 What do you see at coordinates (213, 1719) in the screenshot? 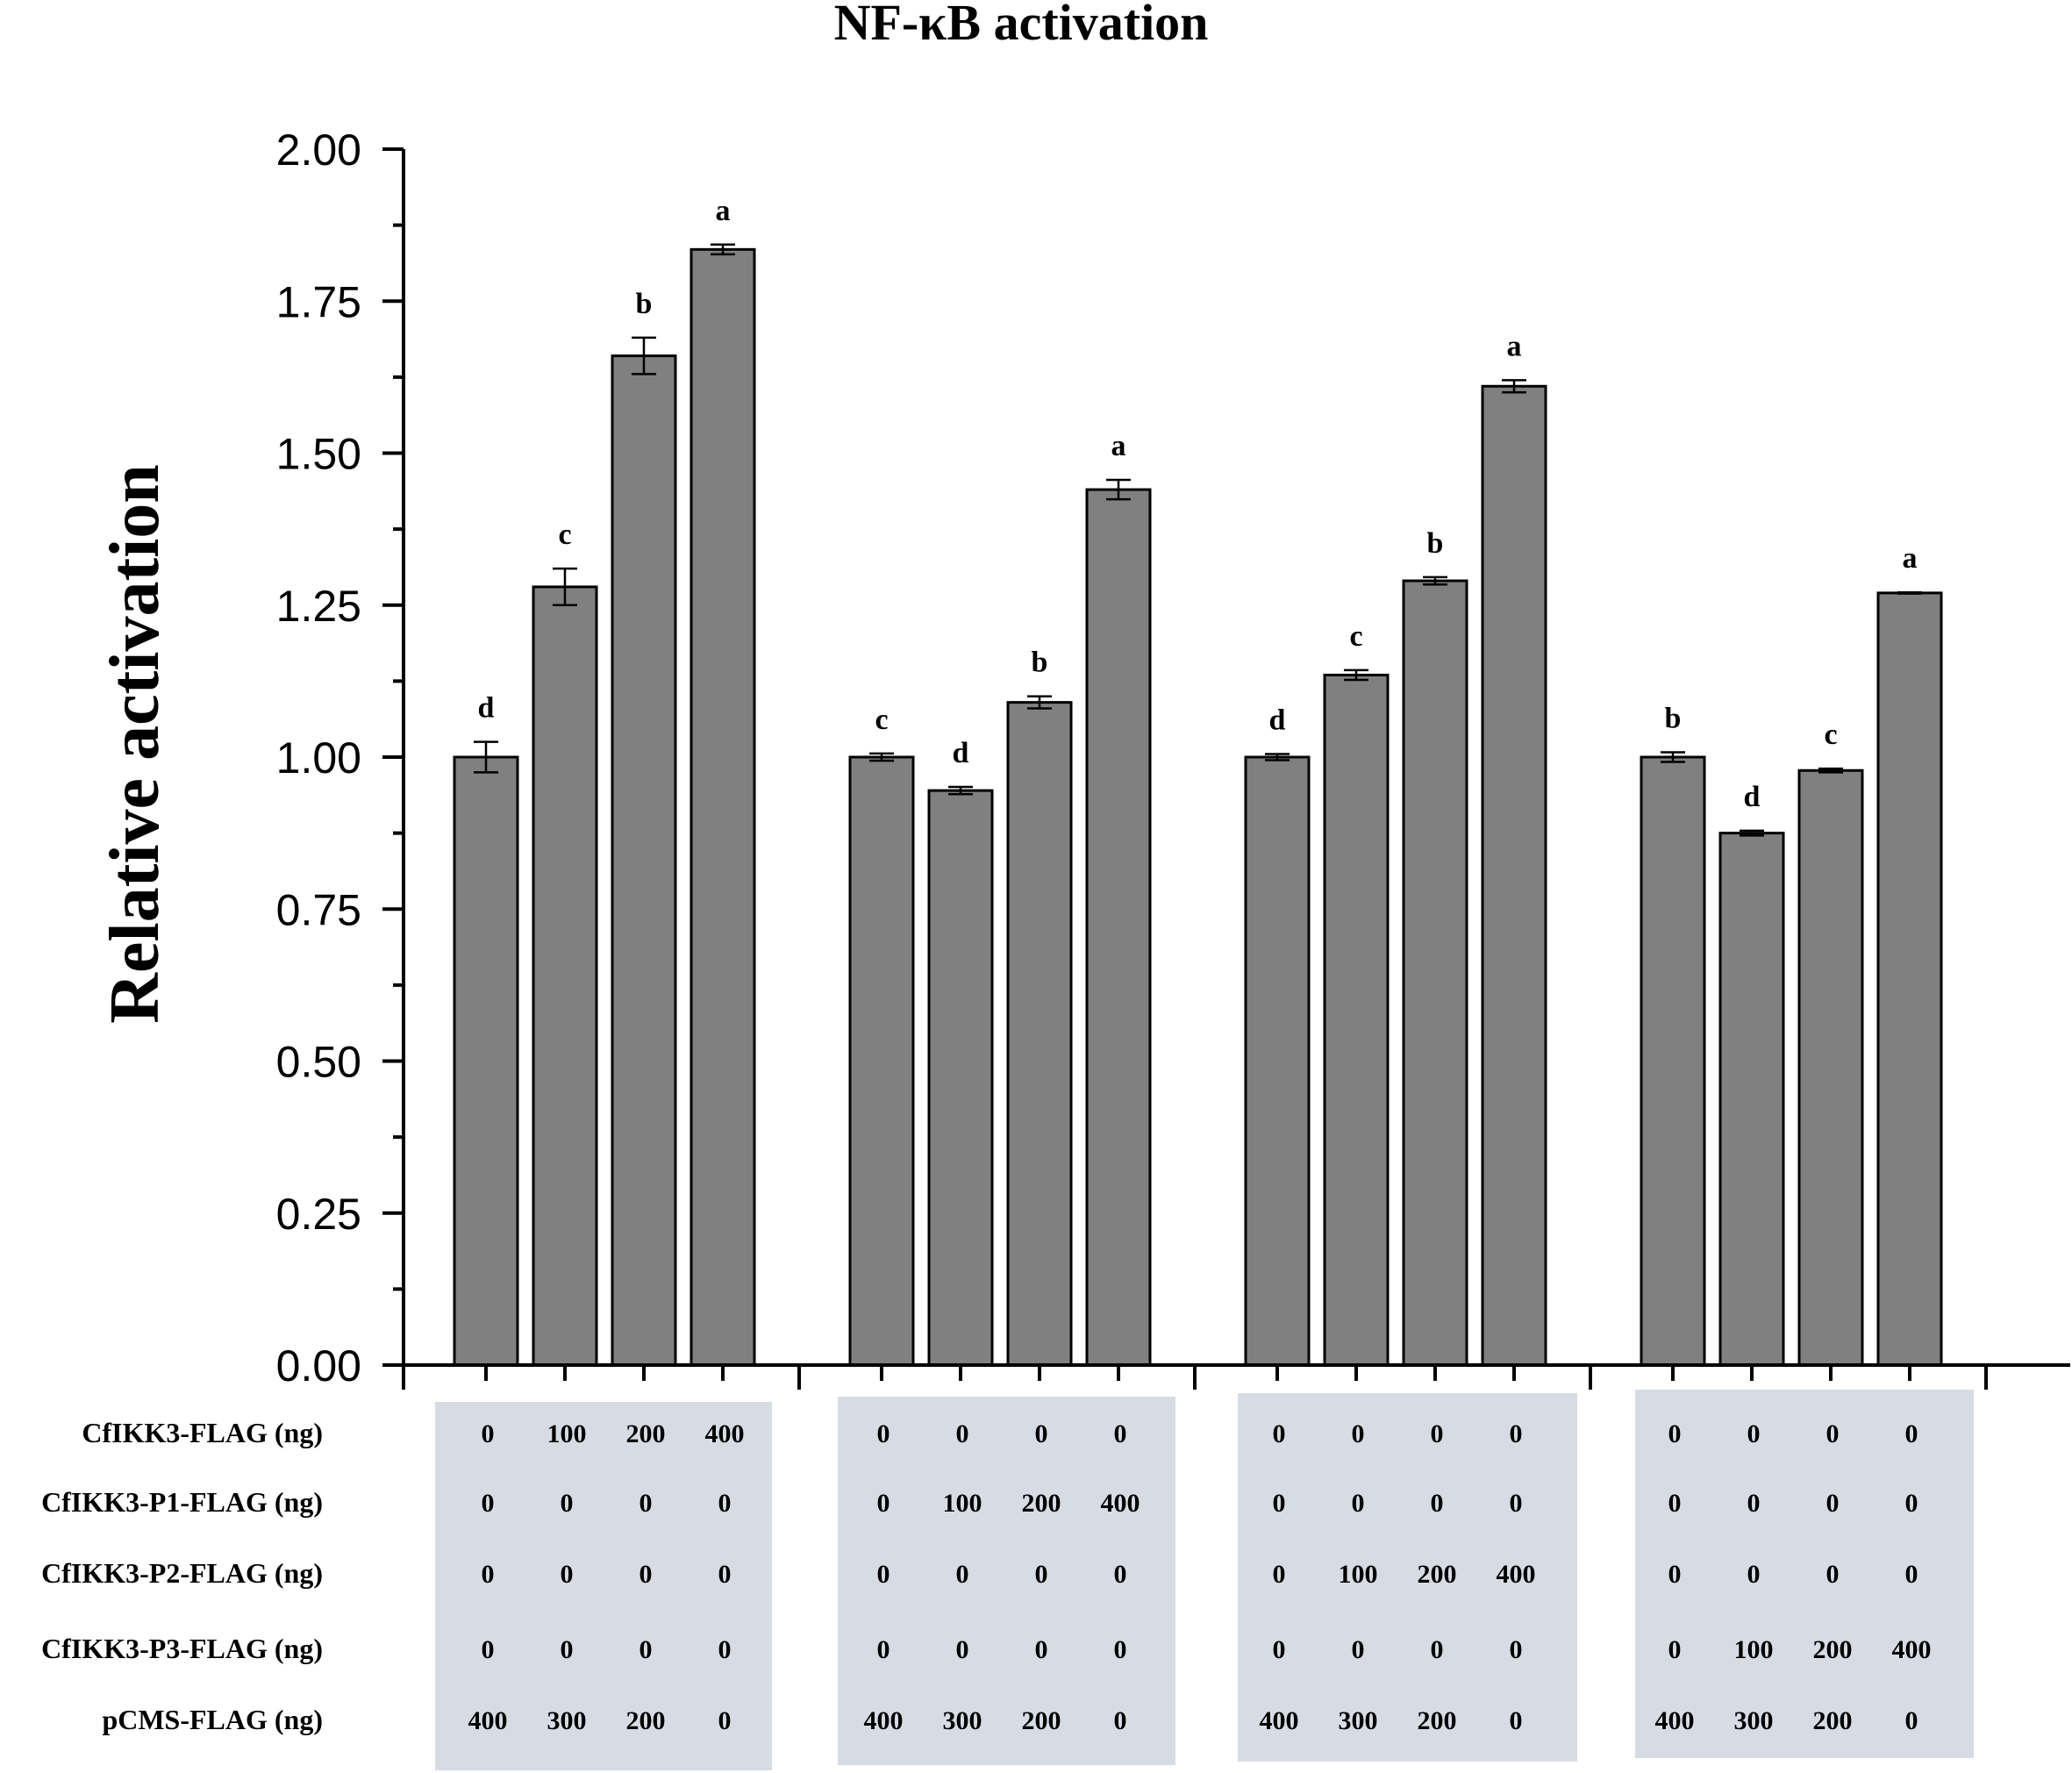
I see `table-row-label: pCMS-FLAG (ng)` at bounding box center [213, 1719].